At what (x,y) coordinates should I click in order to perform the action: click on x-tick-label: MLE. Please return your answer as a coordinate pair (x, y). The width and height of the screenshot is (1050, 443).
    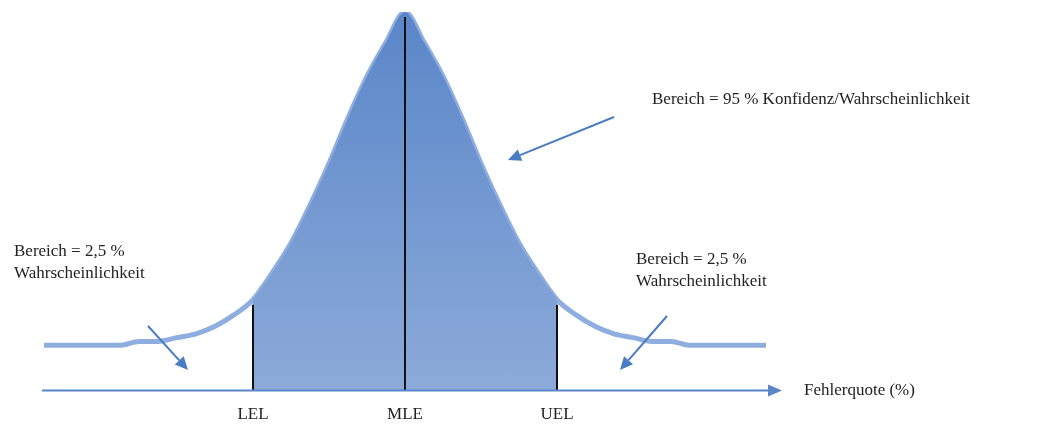
    Looking at the image, I should click on (405, 414).